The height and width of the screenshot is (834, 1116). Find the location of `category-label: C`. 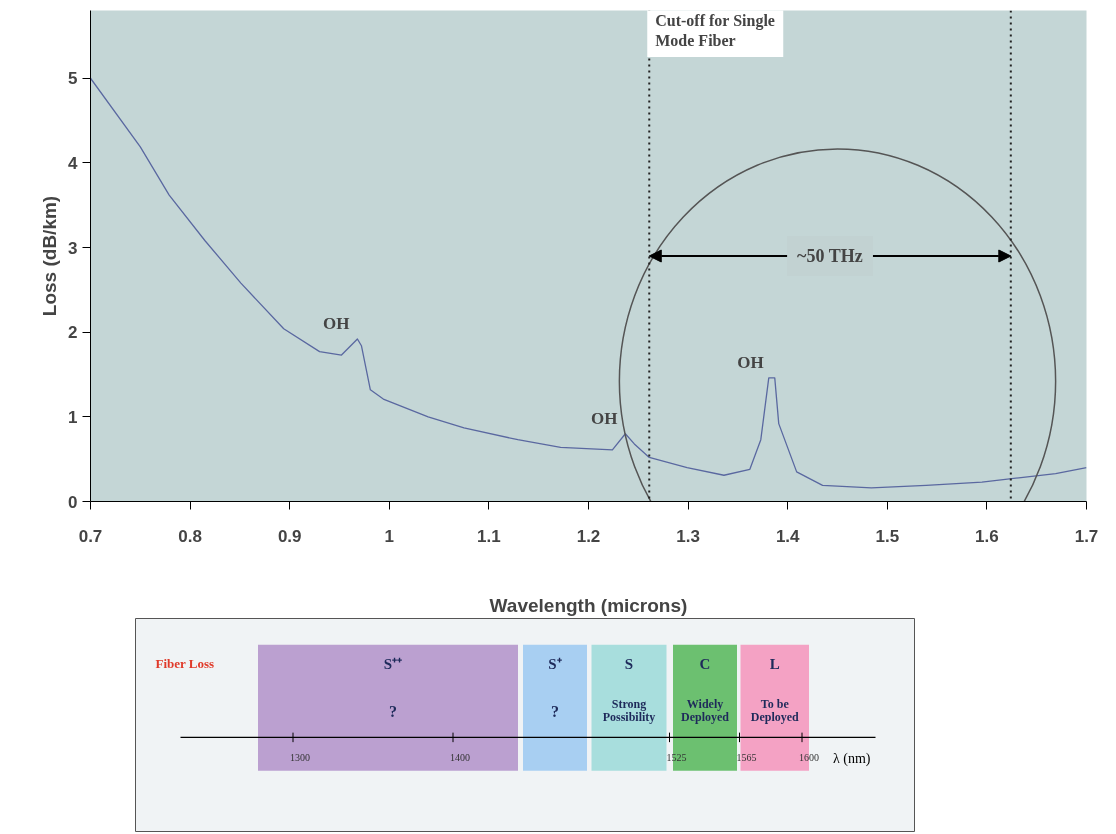

category-label: C is located at coordinates (705, 663).